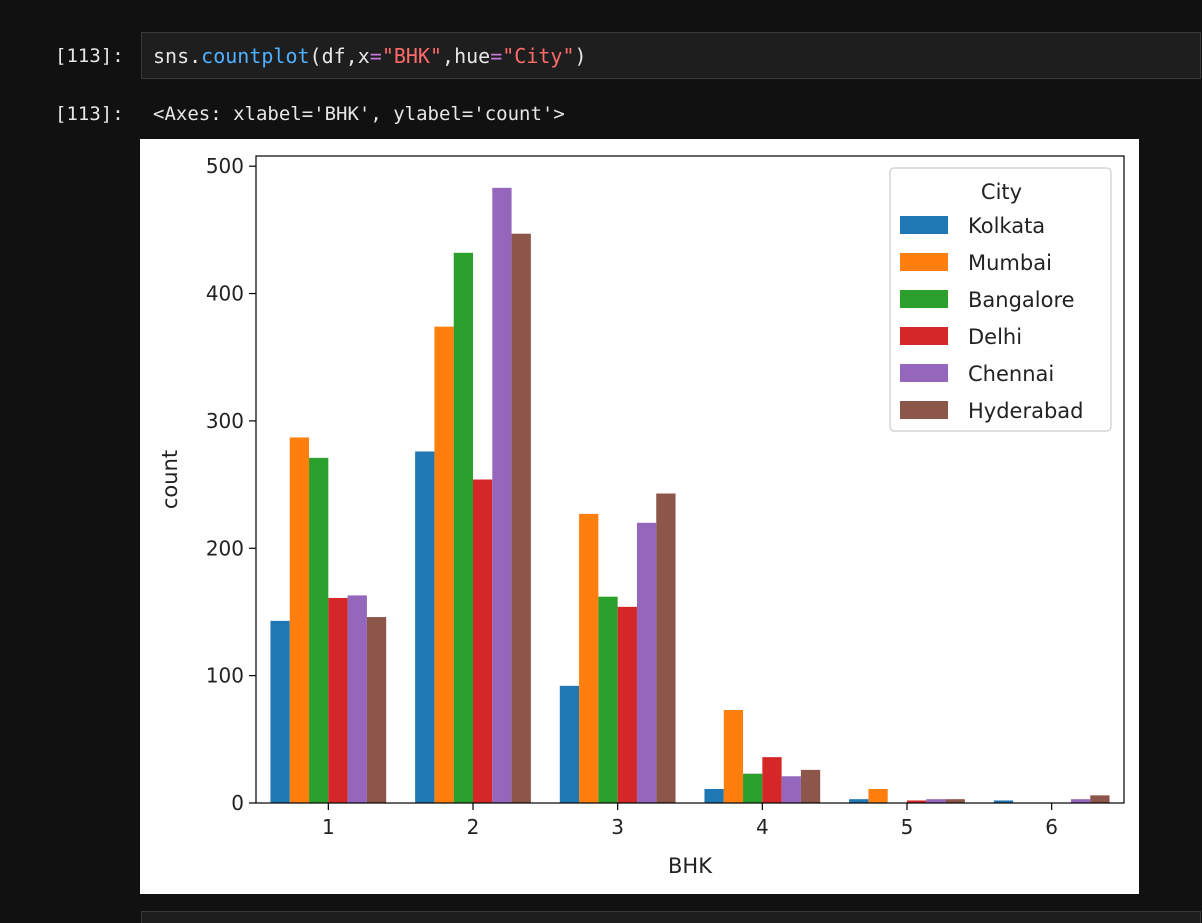 This screenshot has height=923, width=1202. I want to click on x-tick-label-6: 6, so click(1051, 827).